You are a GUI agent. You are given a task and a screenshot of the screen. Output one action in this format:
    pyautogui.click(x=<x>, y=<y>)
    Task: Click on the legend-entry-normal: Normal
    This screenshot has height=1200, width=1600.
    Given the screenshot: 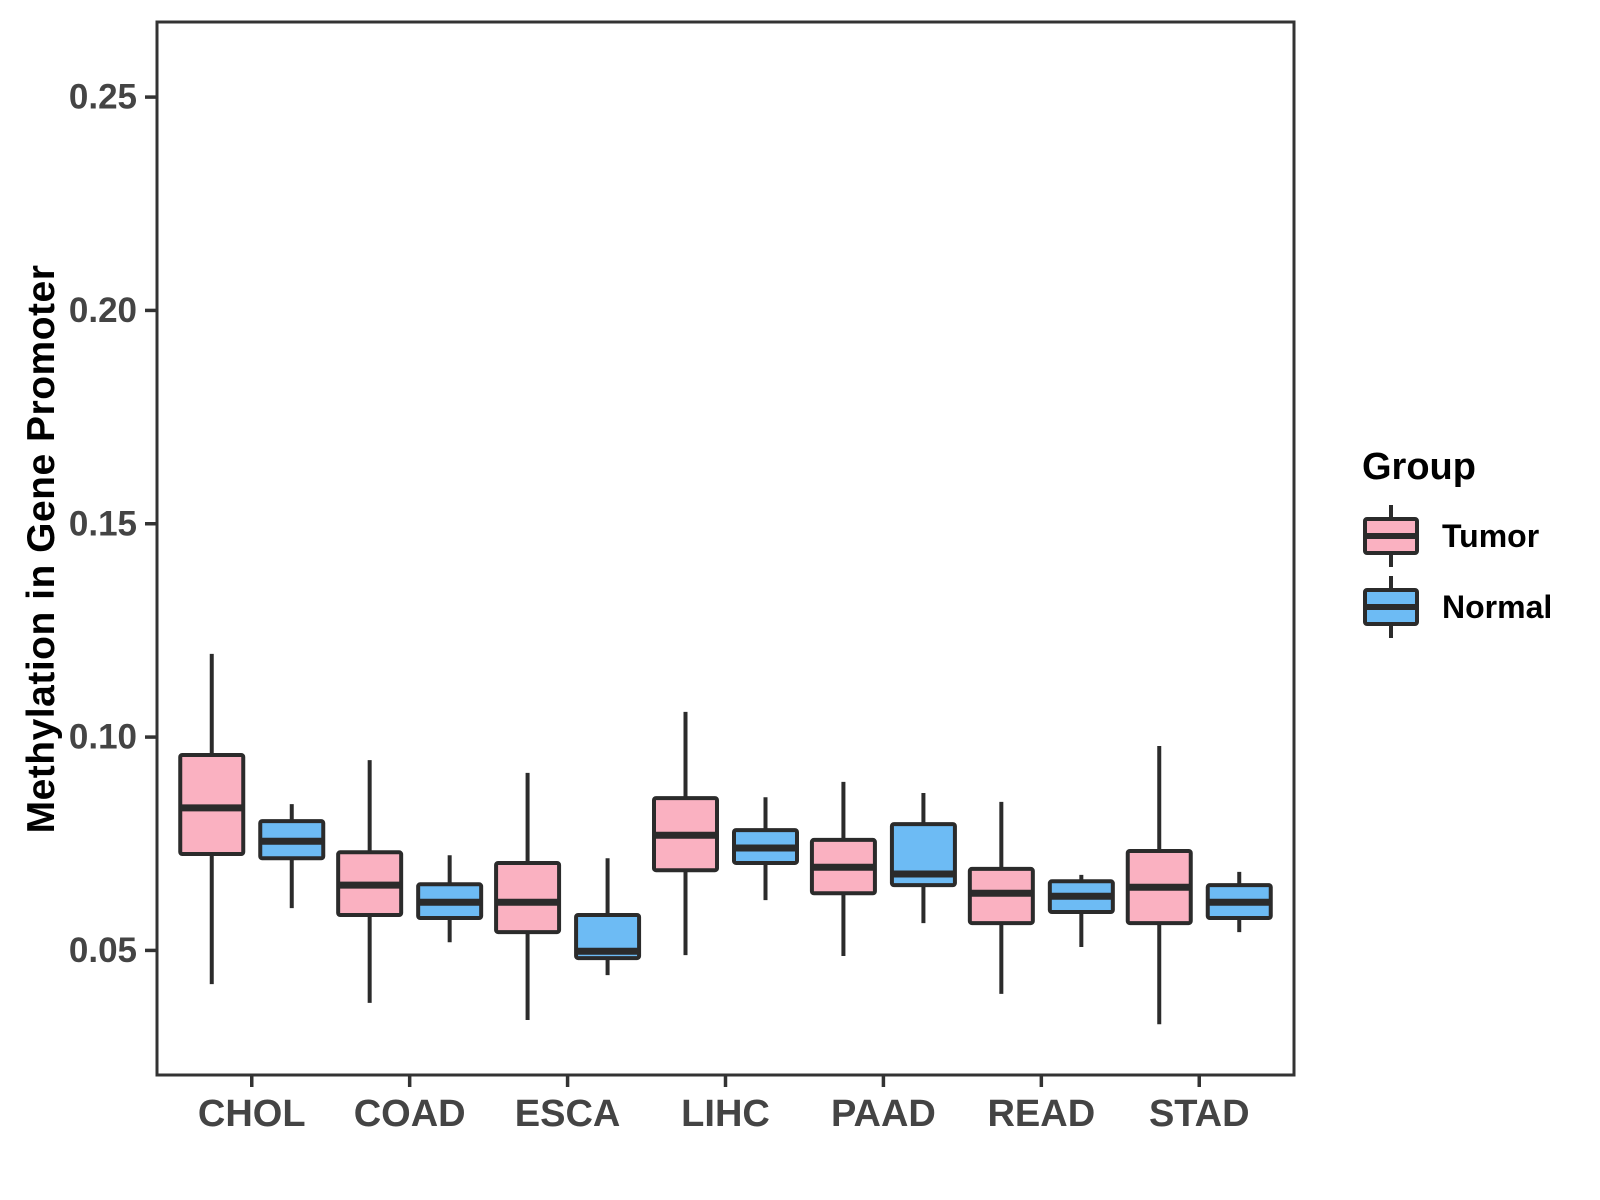 What is the action you would take?
    pyautogui.click(x=1457, y=607)
    